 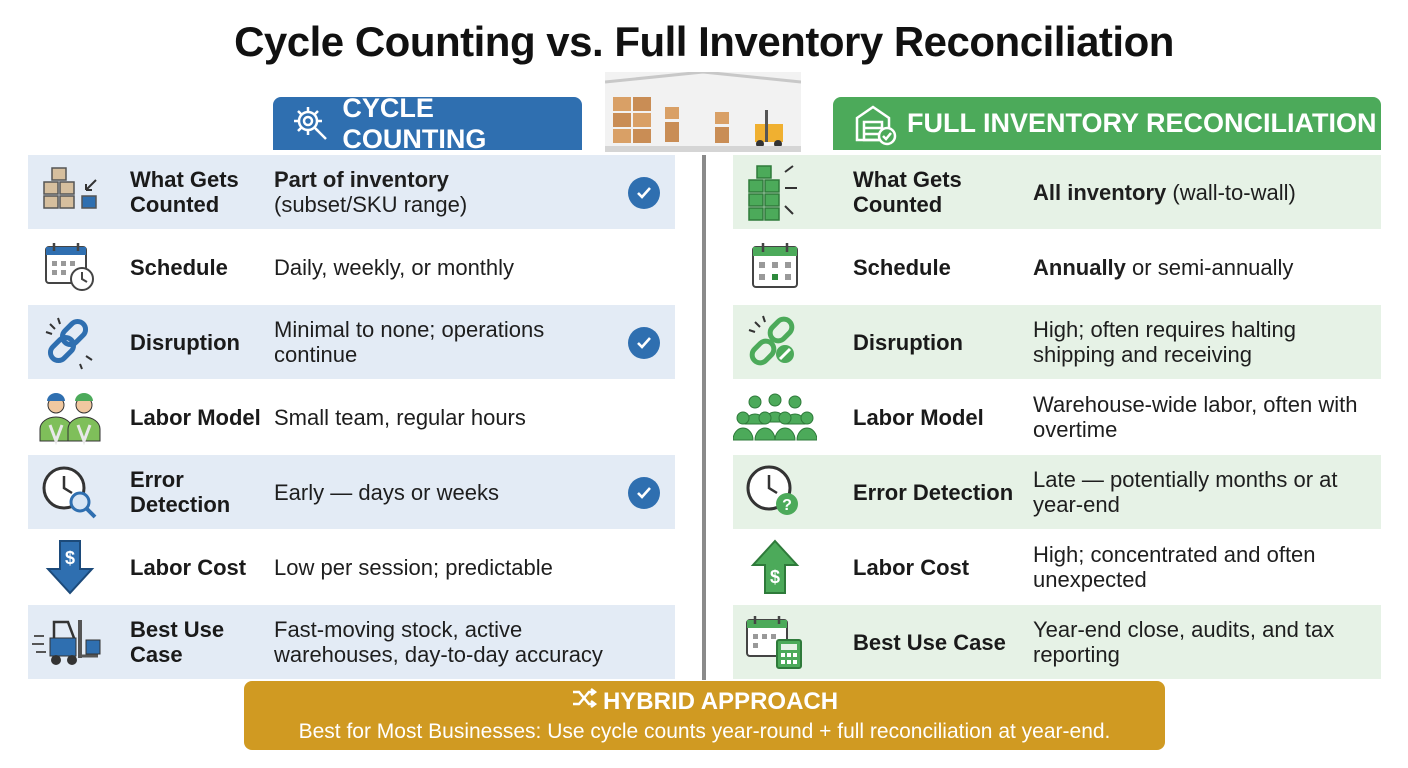 I want to click on hybrid-title: HYBRID APPROACH, so click(x=720, y=701).